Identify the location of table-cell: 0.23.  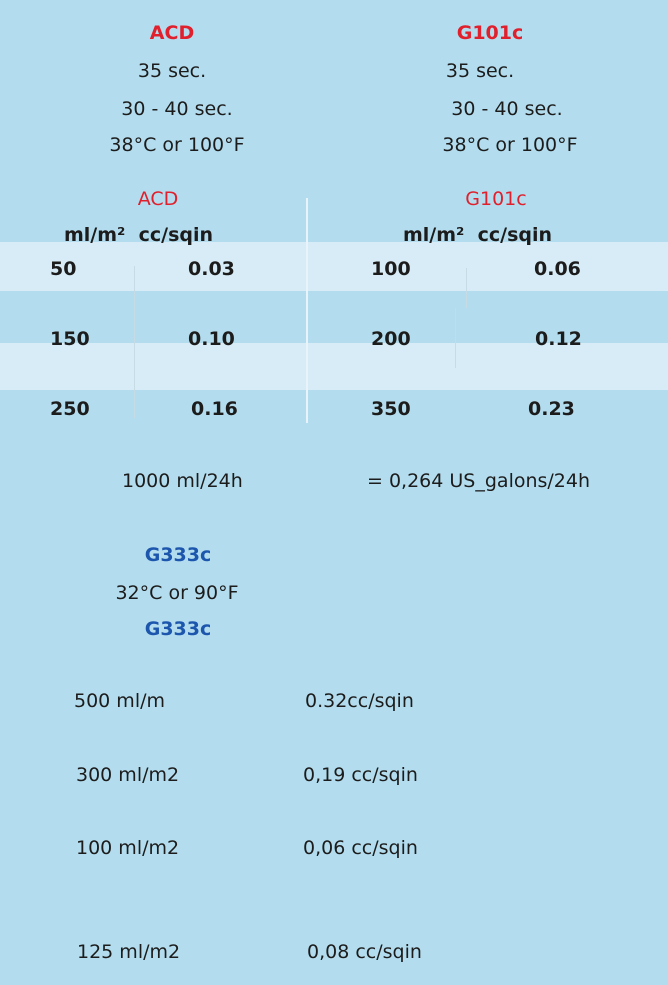
(551, 409).